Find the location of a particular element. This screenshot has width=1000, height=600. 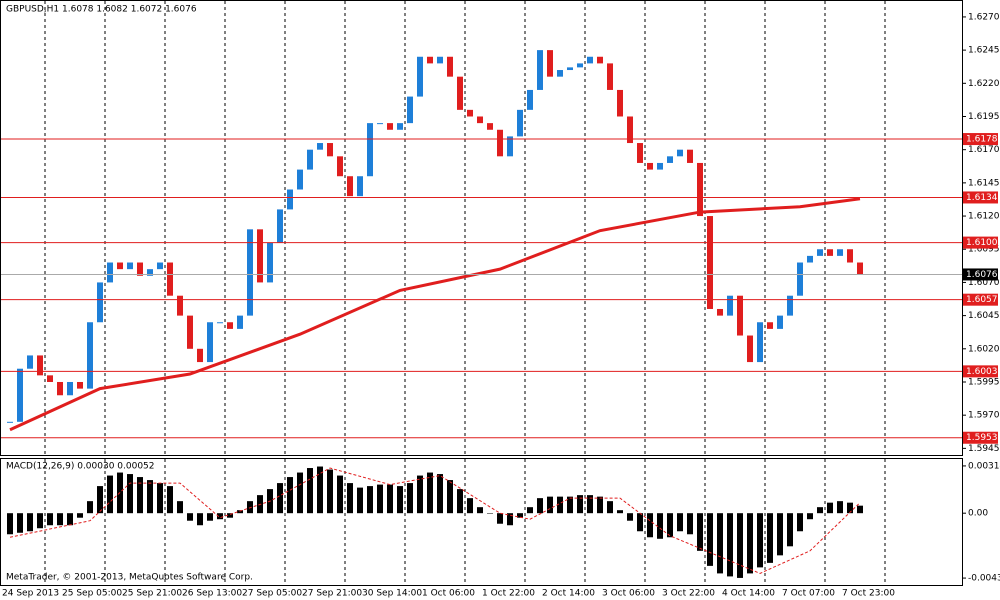

macd-title: MACD(12,26,9) 0.00030 0.00052 is located at coordinates (80, 467).